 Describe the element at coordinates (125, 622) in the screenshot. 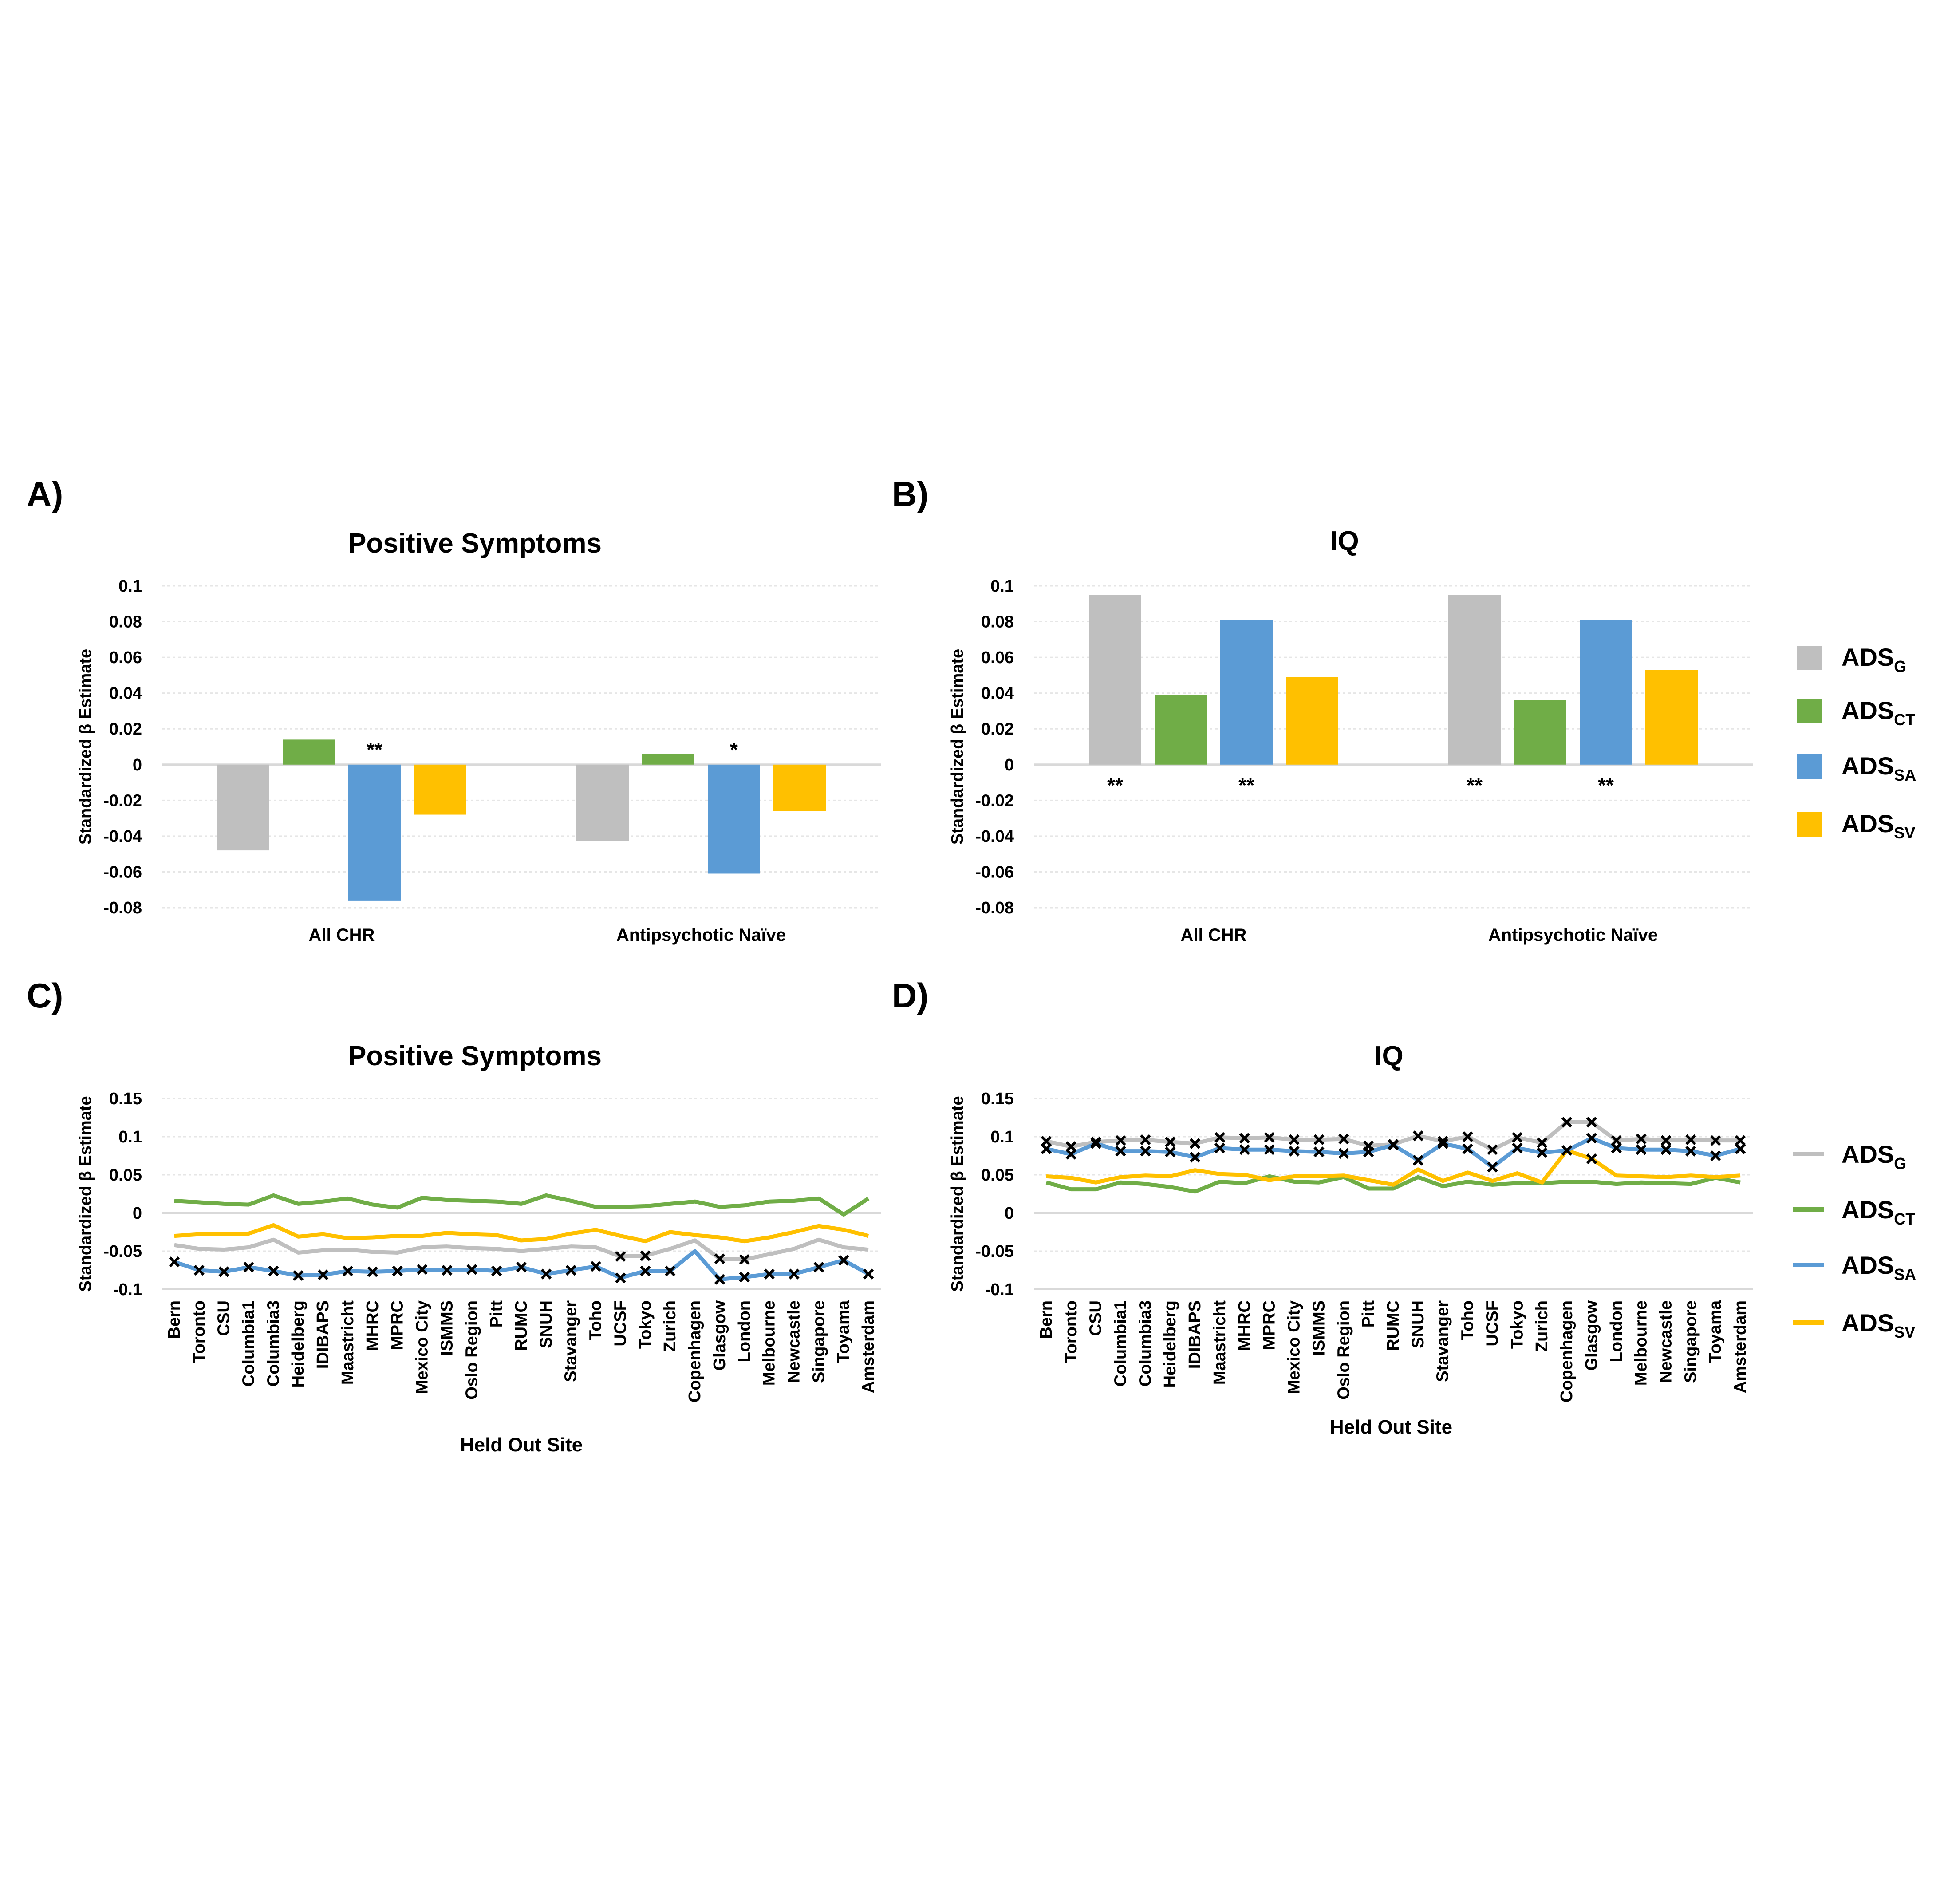

I see `y-tick-label: 0.08` at that location.